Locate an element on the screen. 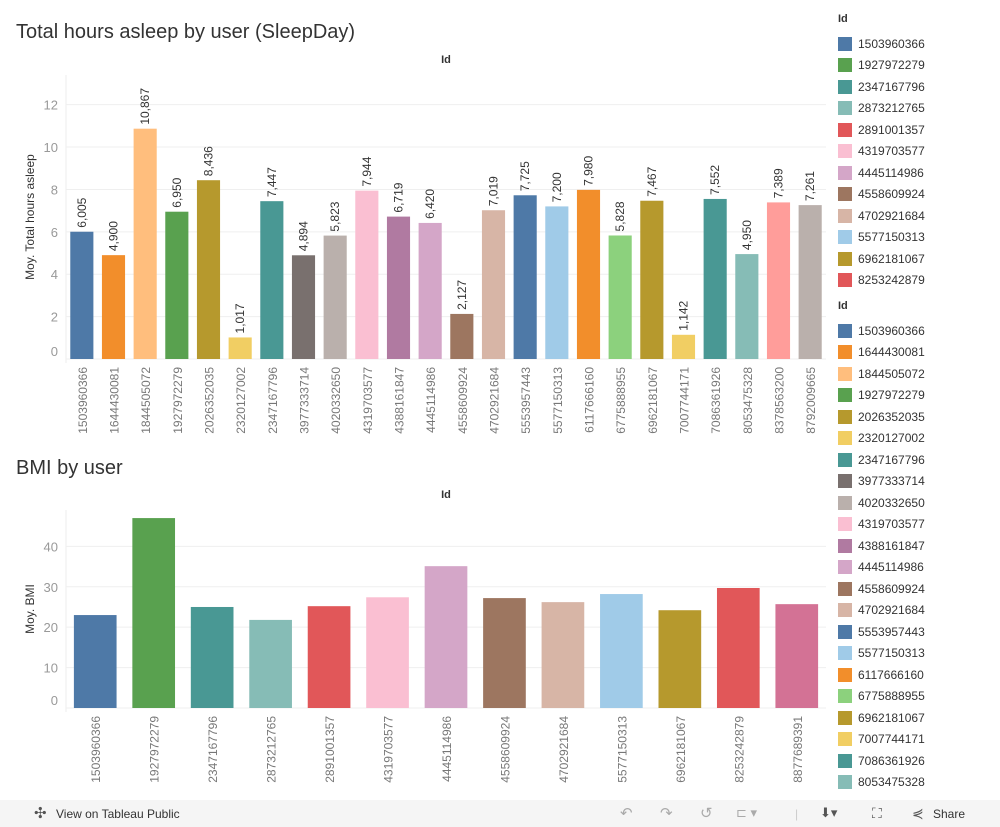  x-tick-label: 5577150313 is located at coordinates (558, 400).